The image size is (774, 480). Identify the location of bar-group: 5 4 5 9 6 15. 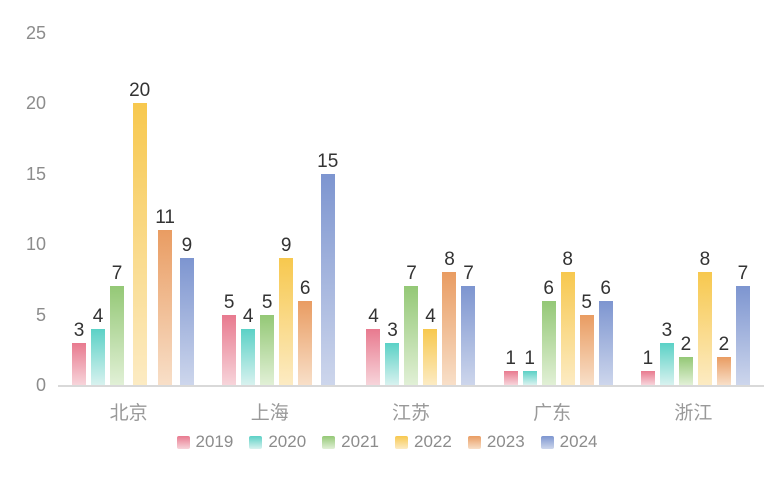
(280, 268).